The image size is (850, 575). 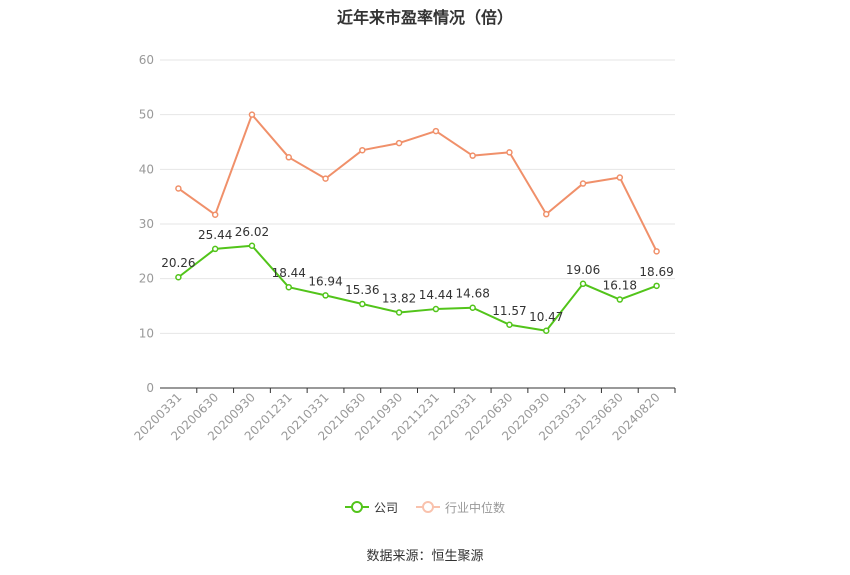 What do you see at coordinates (146, 60) in the screenshot?
I see `y-tick-label: 60` at bounding box center [146, 60].